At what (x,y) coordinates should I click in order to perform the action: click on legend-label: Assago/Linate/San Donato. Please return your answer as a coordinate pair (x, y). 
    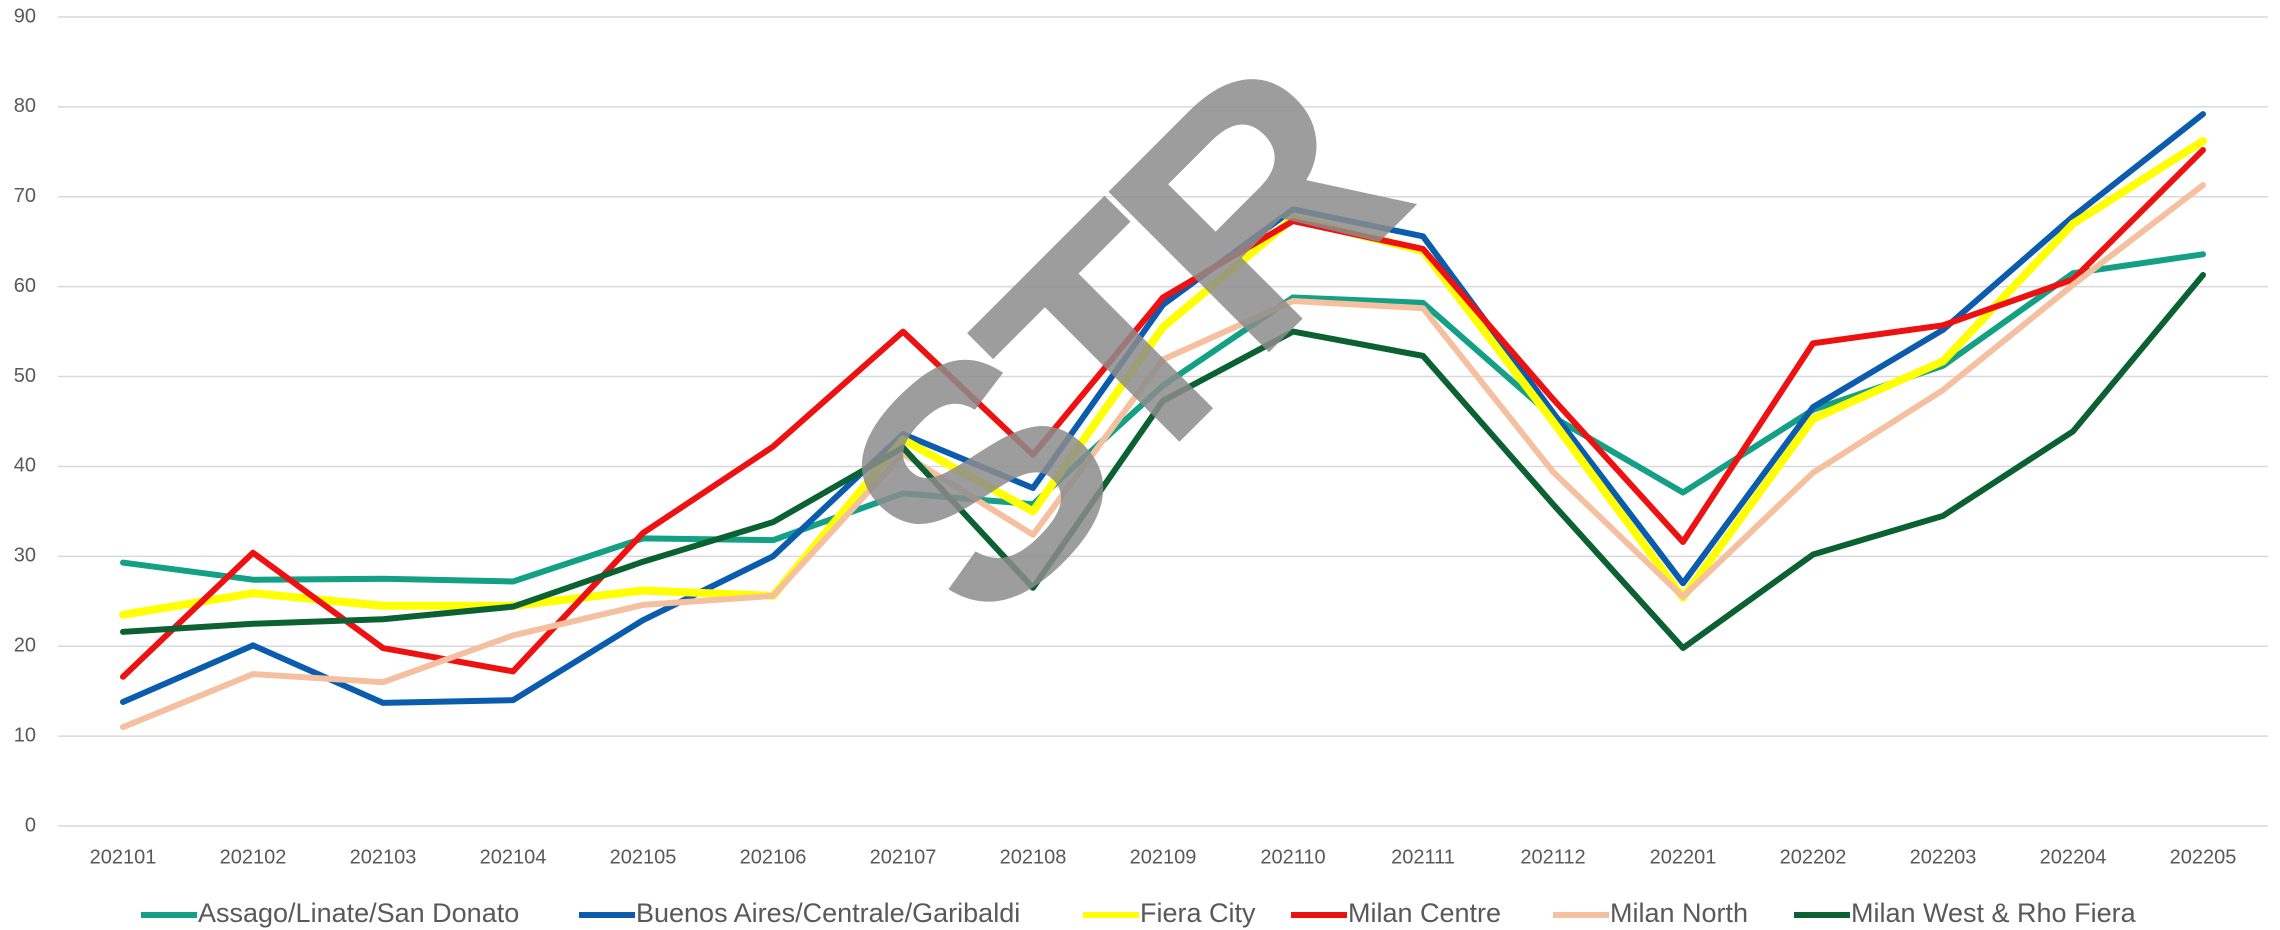
    Looking at the image, I should click on (358, 913).